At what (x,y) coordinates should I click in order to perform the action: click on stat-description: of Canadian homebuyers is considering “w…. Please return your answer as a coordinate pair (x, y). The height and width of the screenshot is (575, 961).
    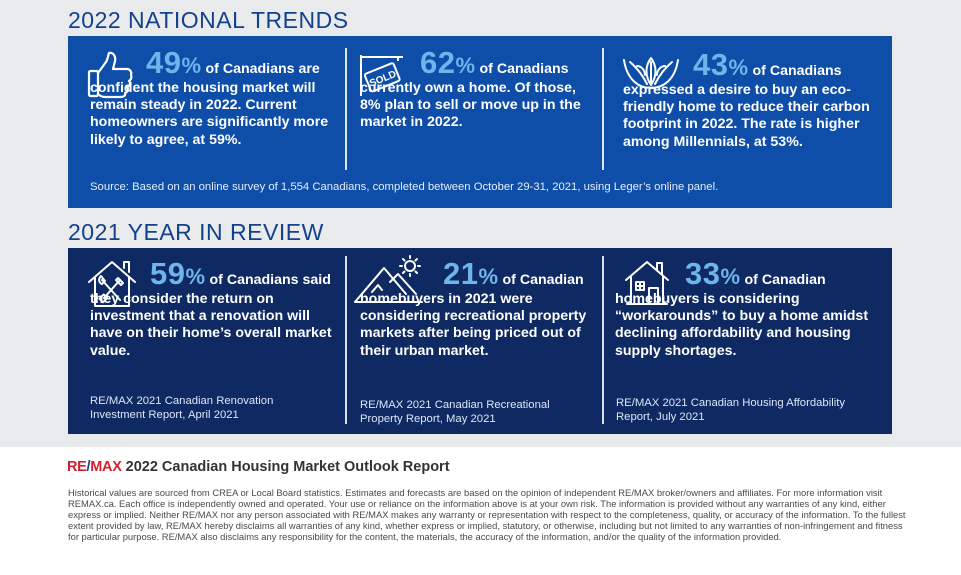
    Looking at the image, I should click on (742, 315).